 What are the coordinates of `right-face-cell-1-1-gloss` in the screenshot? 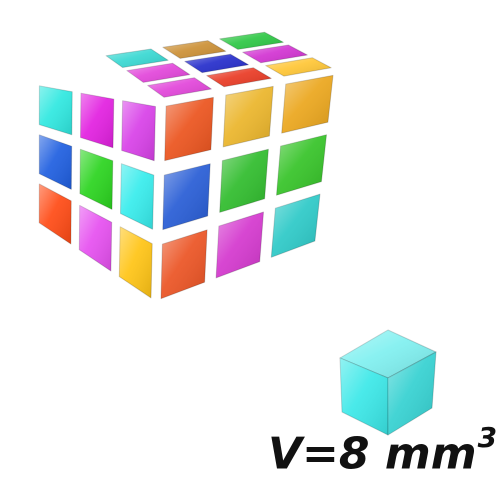 It's located at (244, 181).